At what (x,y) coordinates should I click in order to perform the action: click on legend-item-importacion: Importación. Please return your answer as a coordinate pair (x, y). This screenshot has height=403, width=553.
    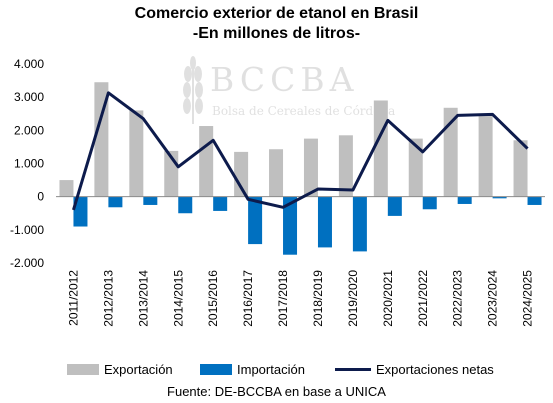
    Looking at the image, I should click on (252, 369).